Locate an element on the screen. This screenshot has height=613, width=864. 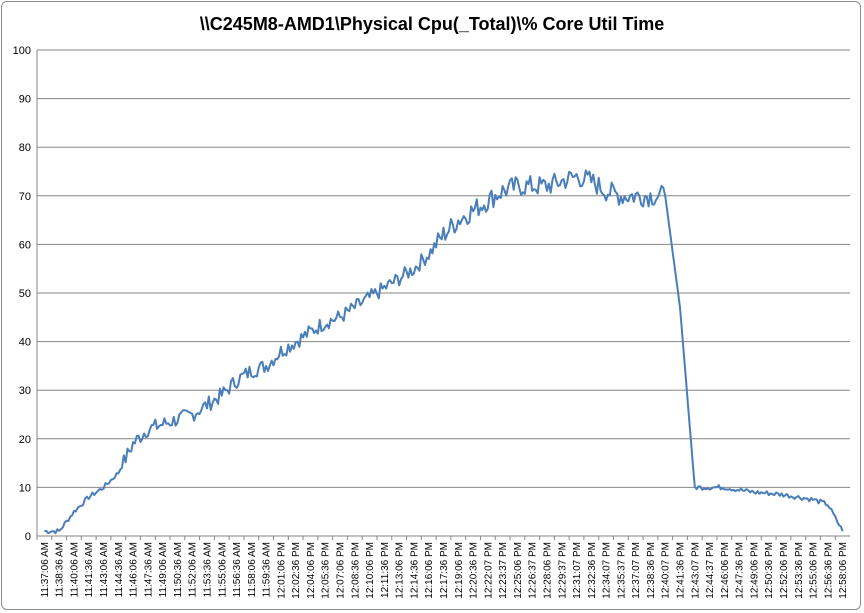
x-tick-label: 12:22:07 PM is located at coordinates (488, 570).